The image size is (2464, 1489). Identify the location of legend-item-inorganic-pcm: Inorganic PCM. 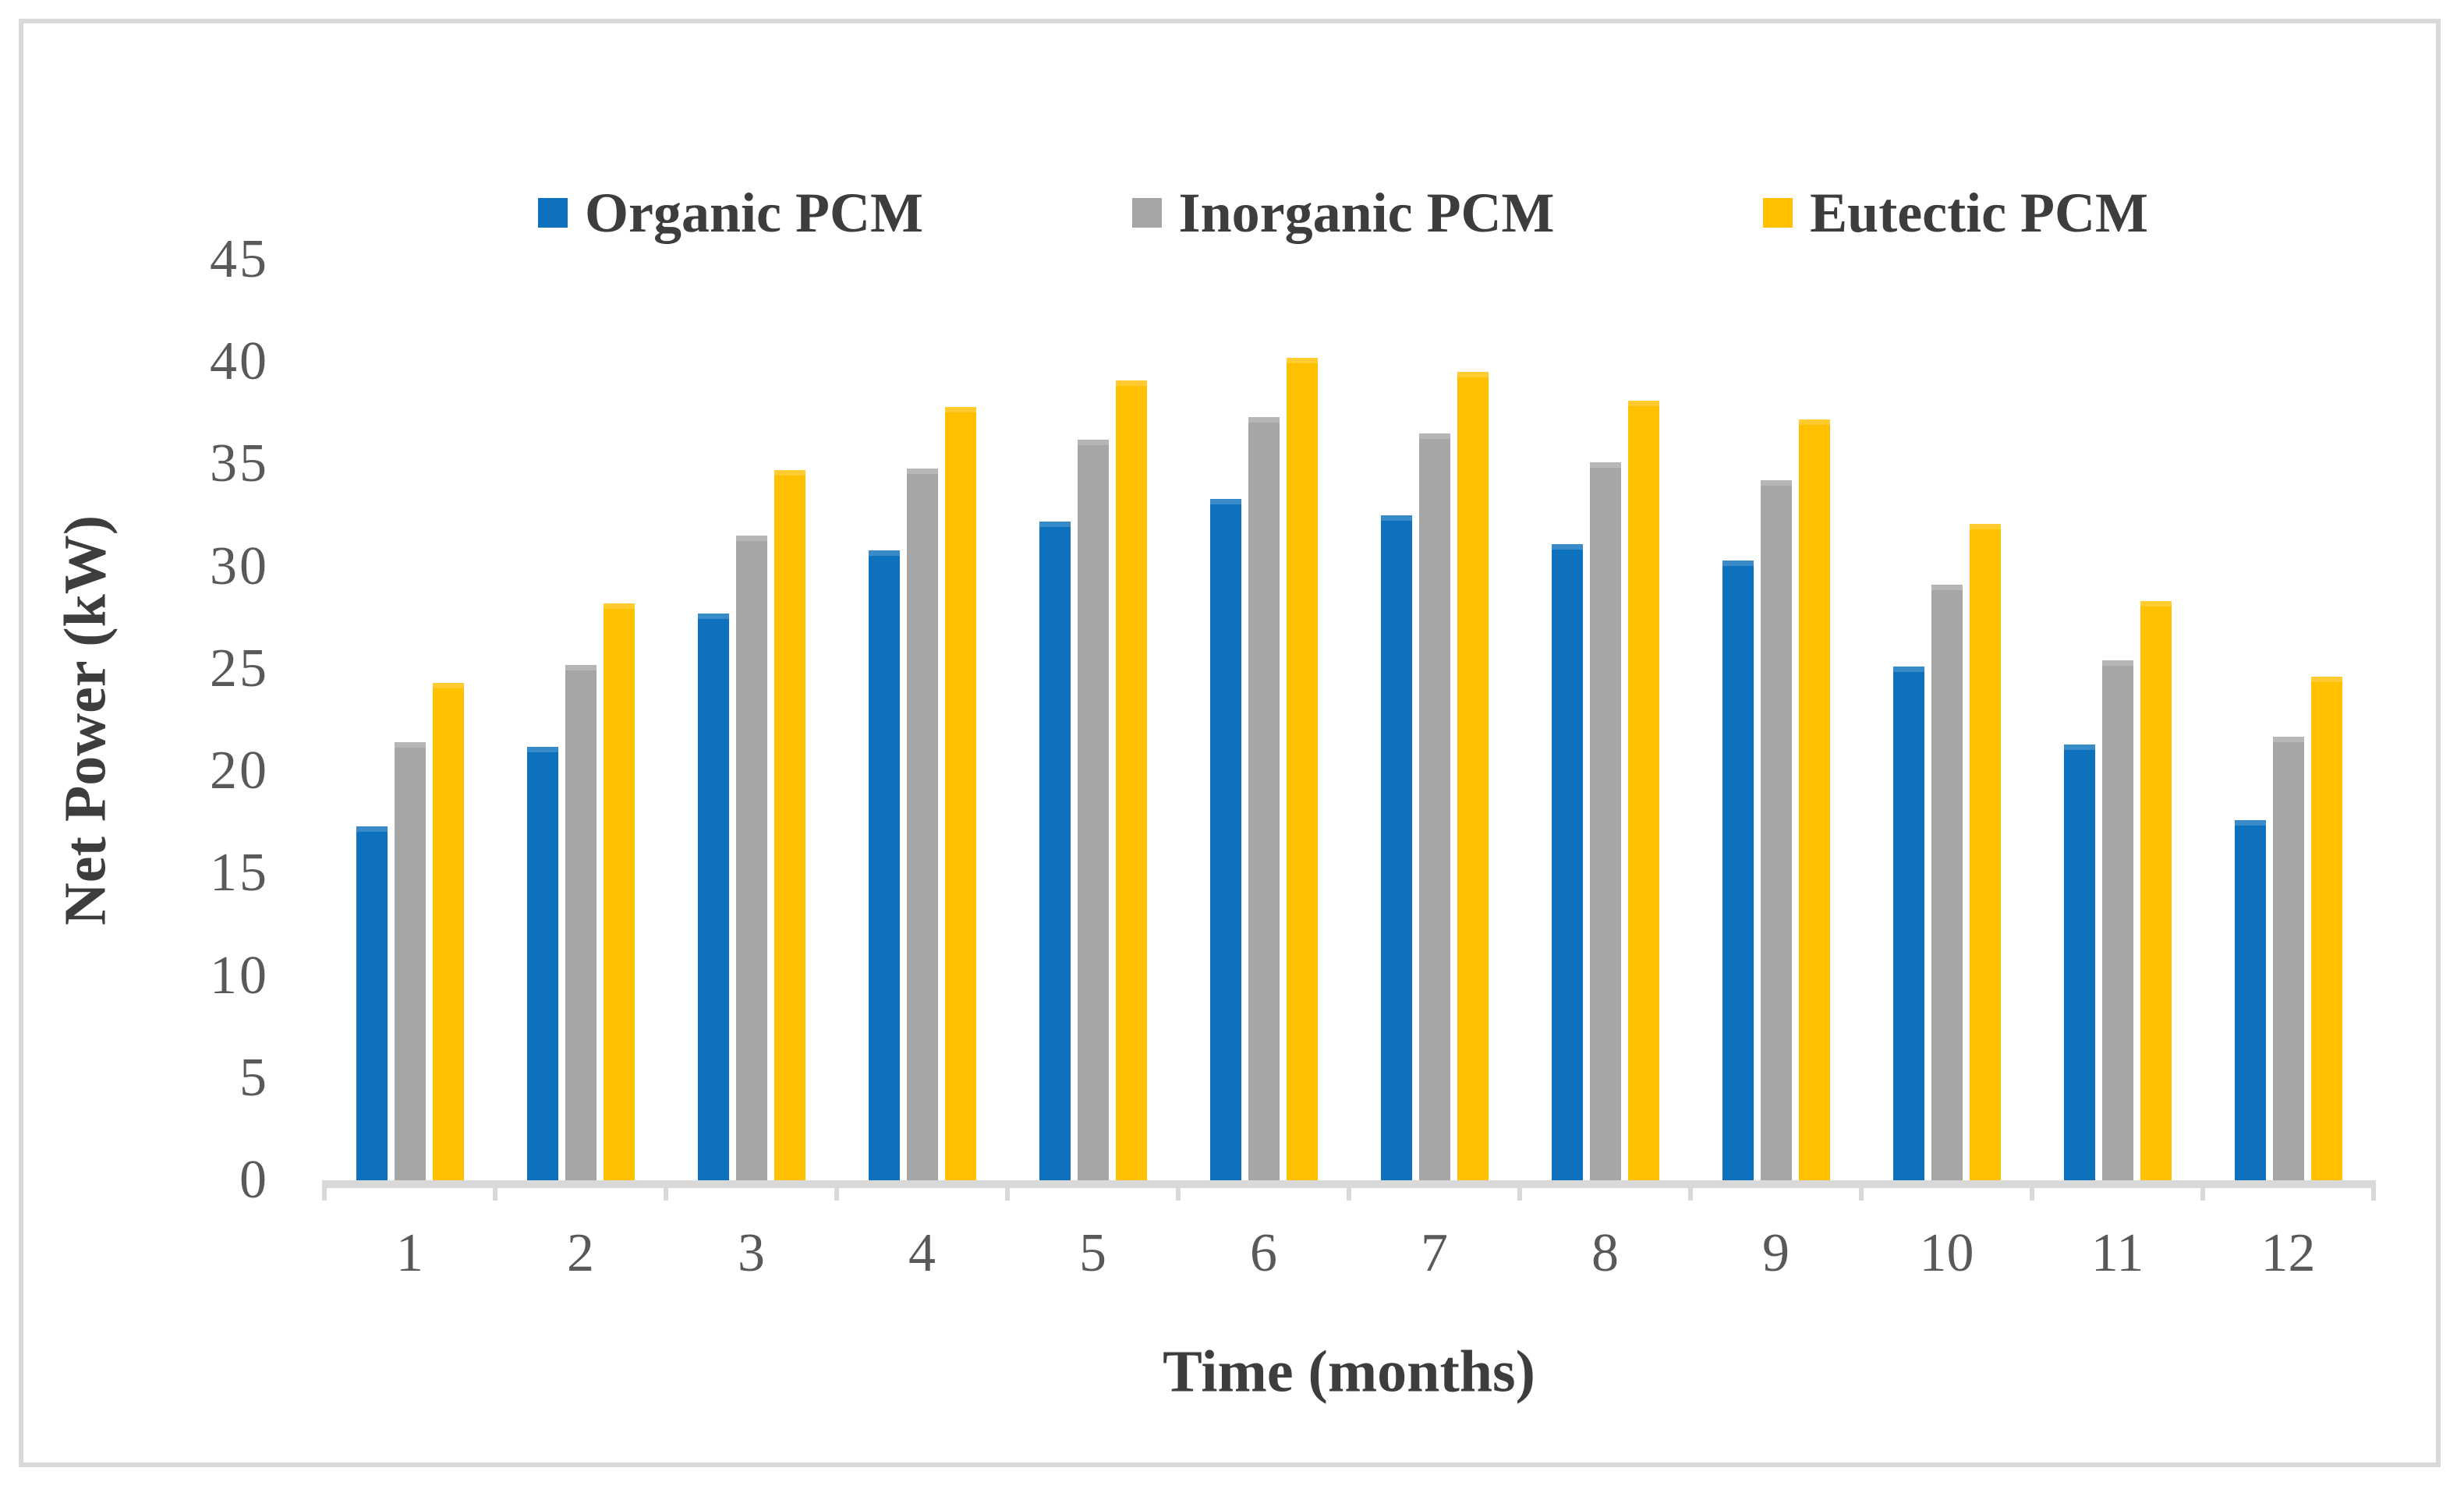
(1343, 213).